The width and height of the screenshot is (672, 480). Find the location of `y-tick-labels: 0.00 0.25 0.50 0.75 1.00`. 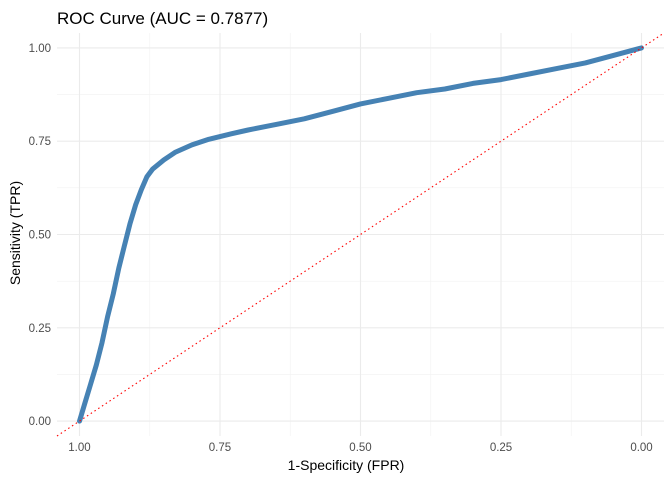

y-tick-labels: 0.00 0.25 0.50 0.75 1.00 is located at coordinates (40, 235).